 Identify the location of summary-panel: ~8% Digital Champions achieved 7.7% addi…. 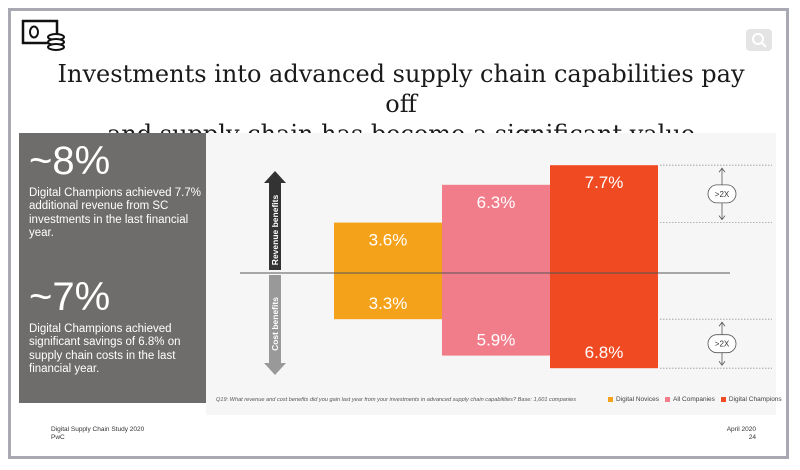
(112, 268).